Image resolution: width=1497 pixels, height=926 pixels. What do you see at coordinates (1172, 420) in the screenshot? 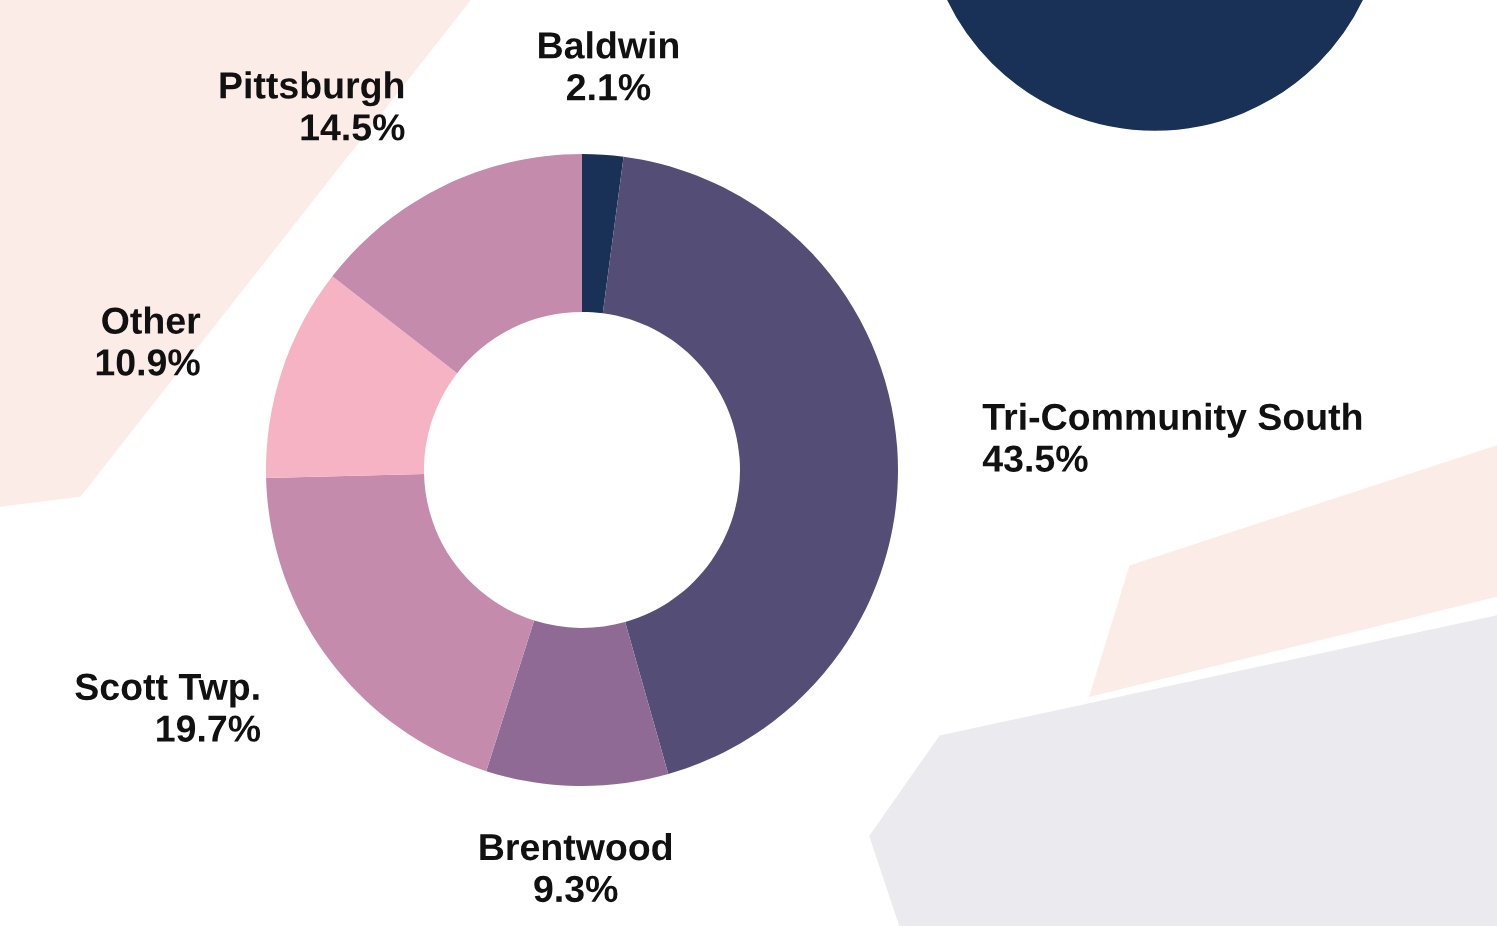
I see `slice-label: Tri-Community South` at bounding box center [1172, 420].